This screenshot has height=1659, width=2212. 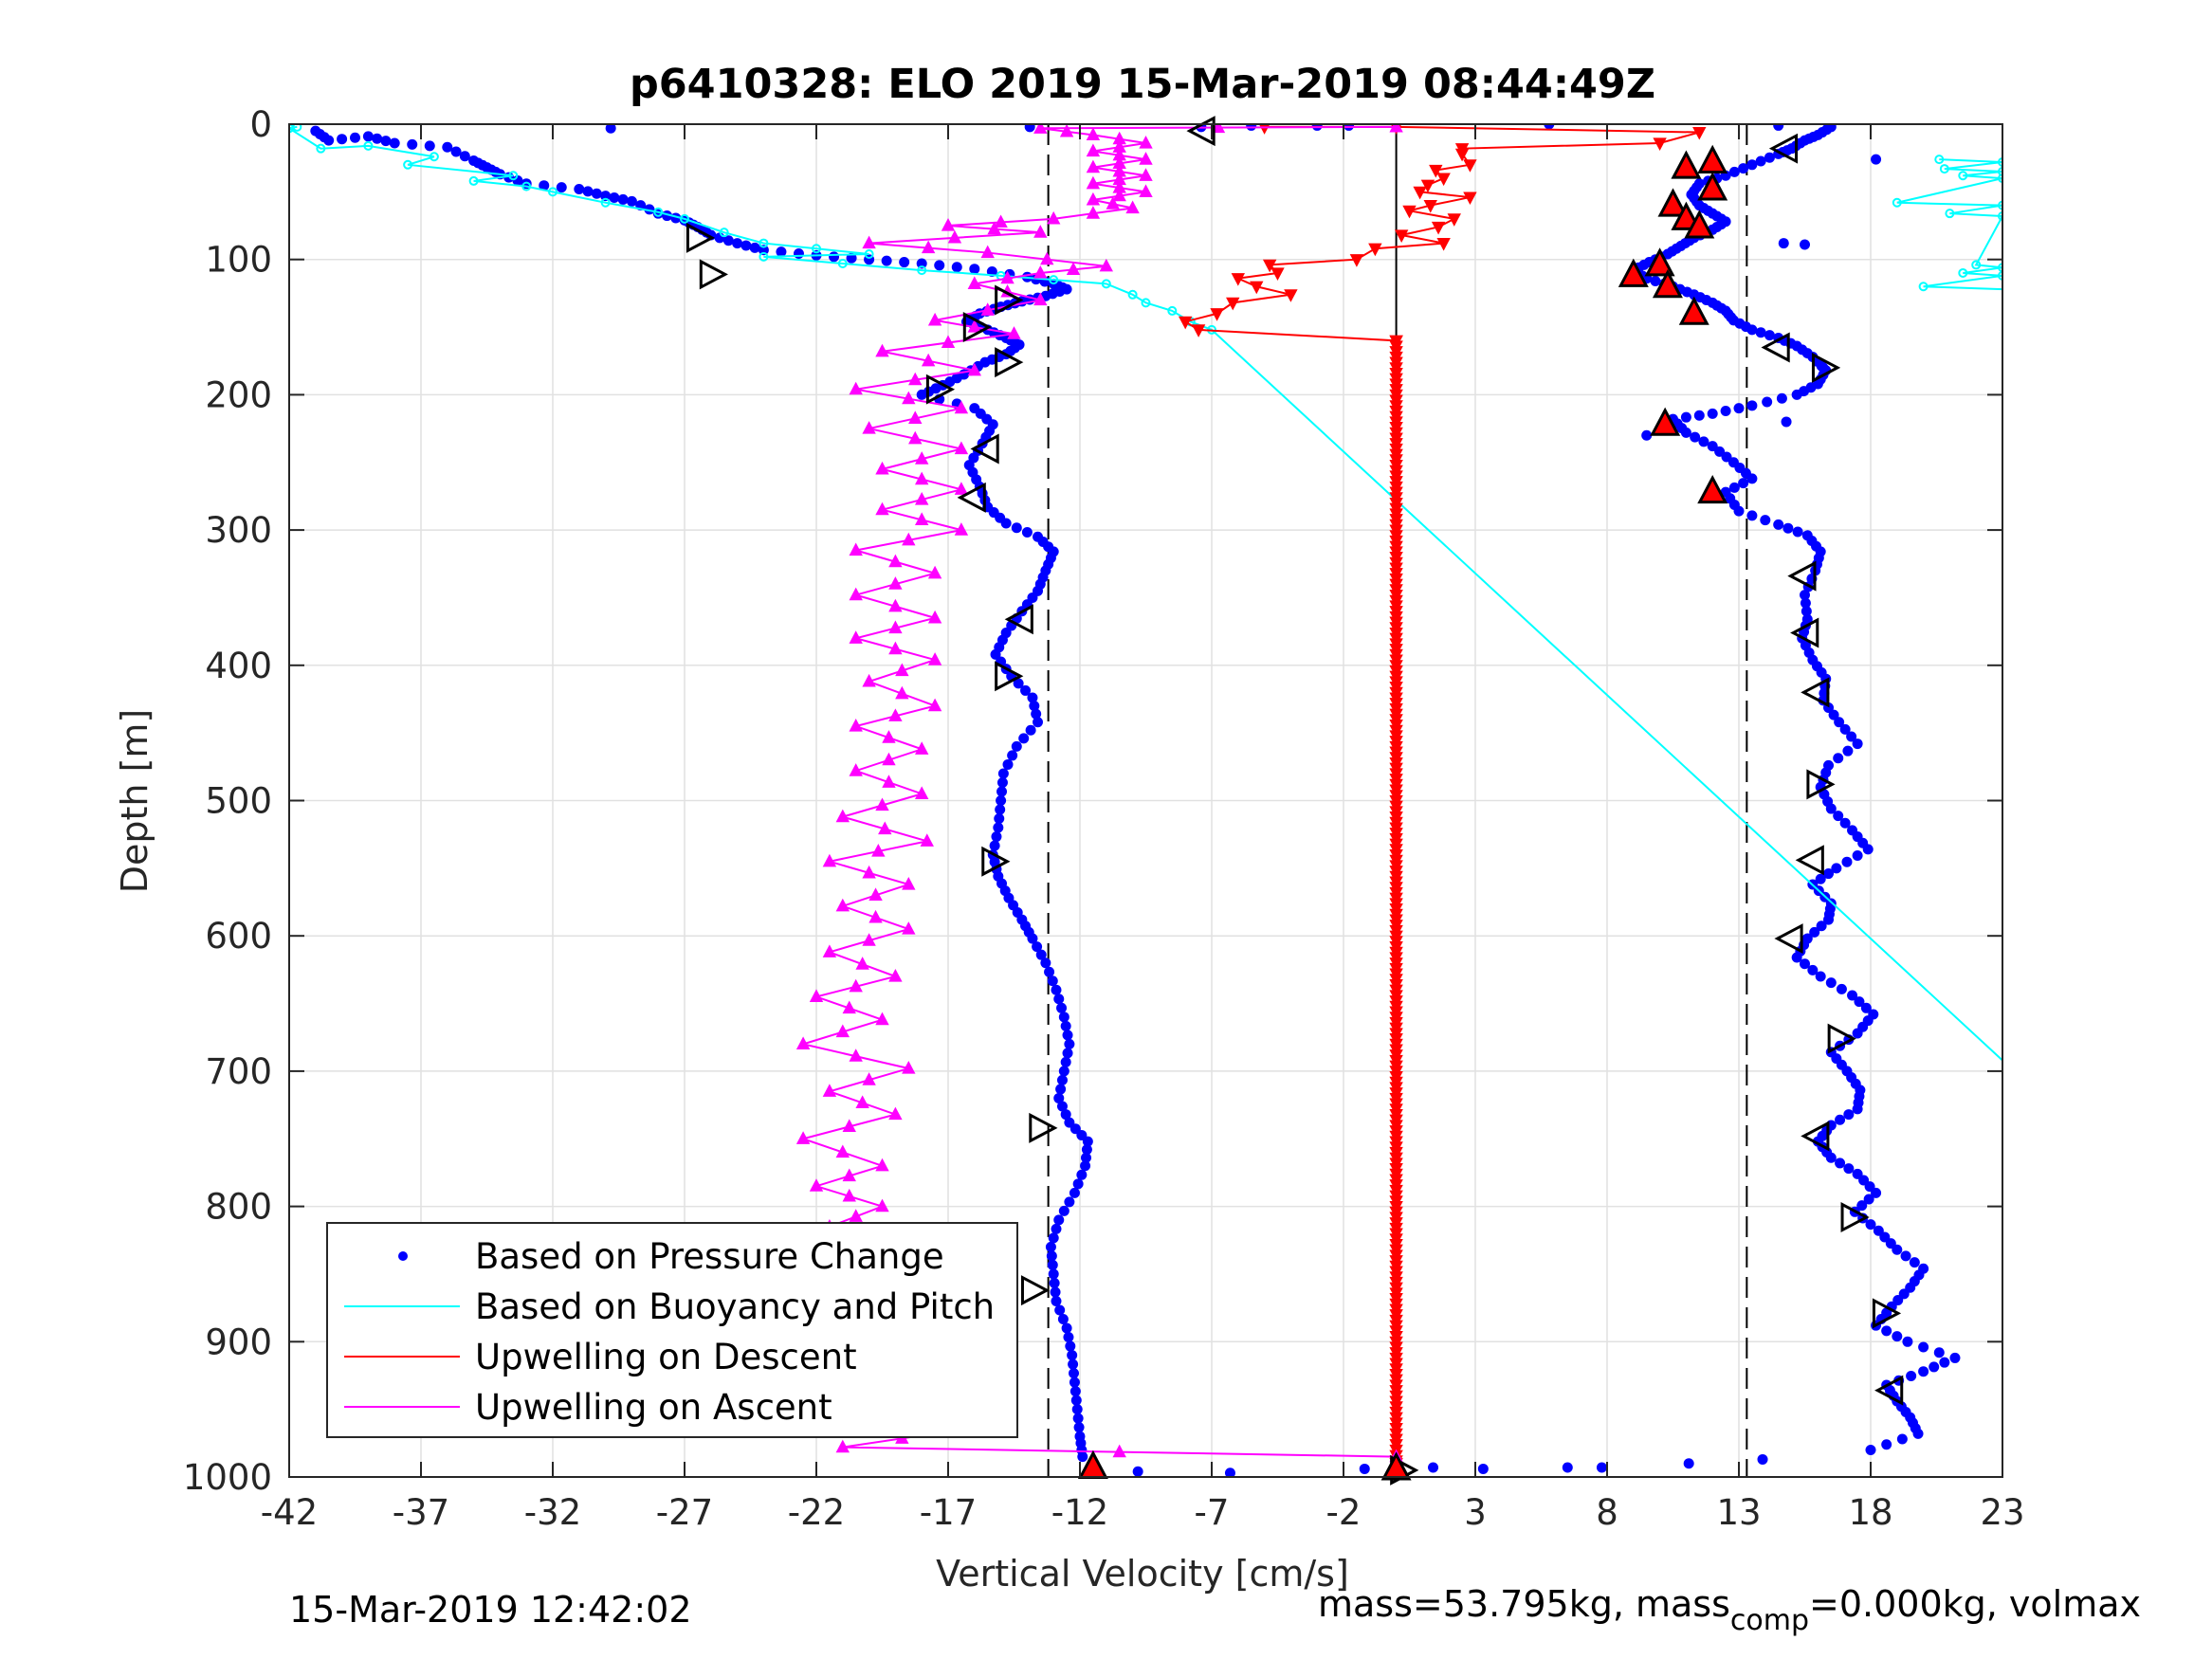 What do you see at coordinates (238, 1207) in the screenshot?
I see `y-tick-label: 800` at bounding box center [238, 1207].